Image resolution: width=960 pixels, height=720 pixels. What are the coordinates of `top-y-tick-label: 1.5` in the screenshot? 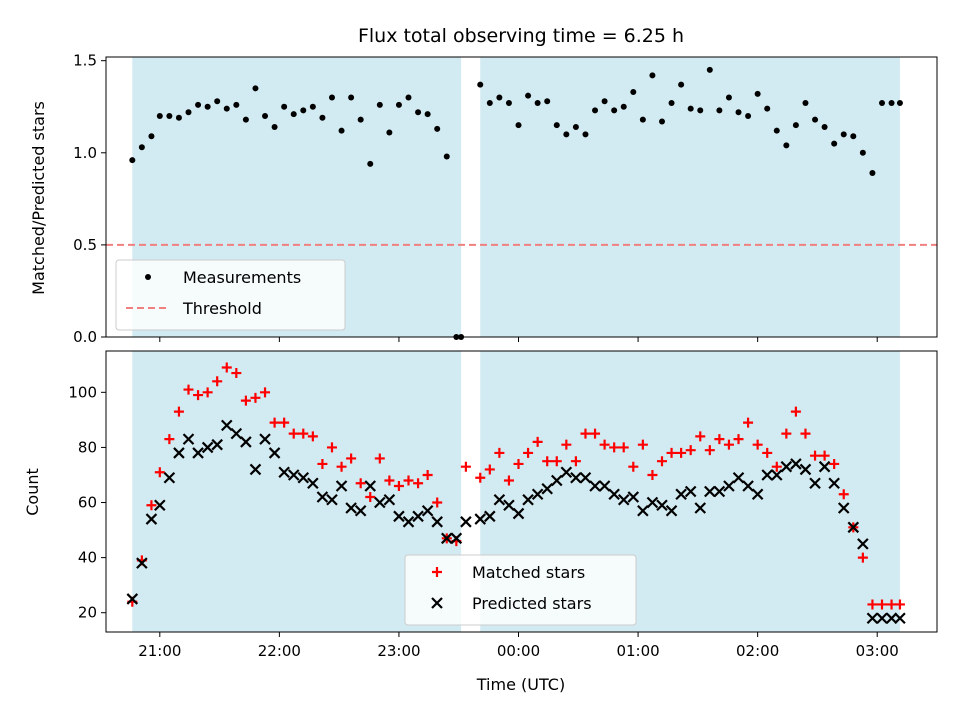 It's located at (85, 61).